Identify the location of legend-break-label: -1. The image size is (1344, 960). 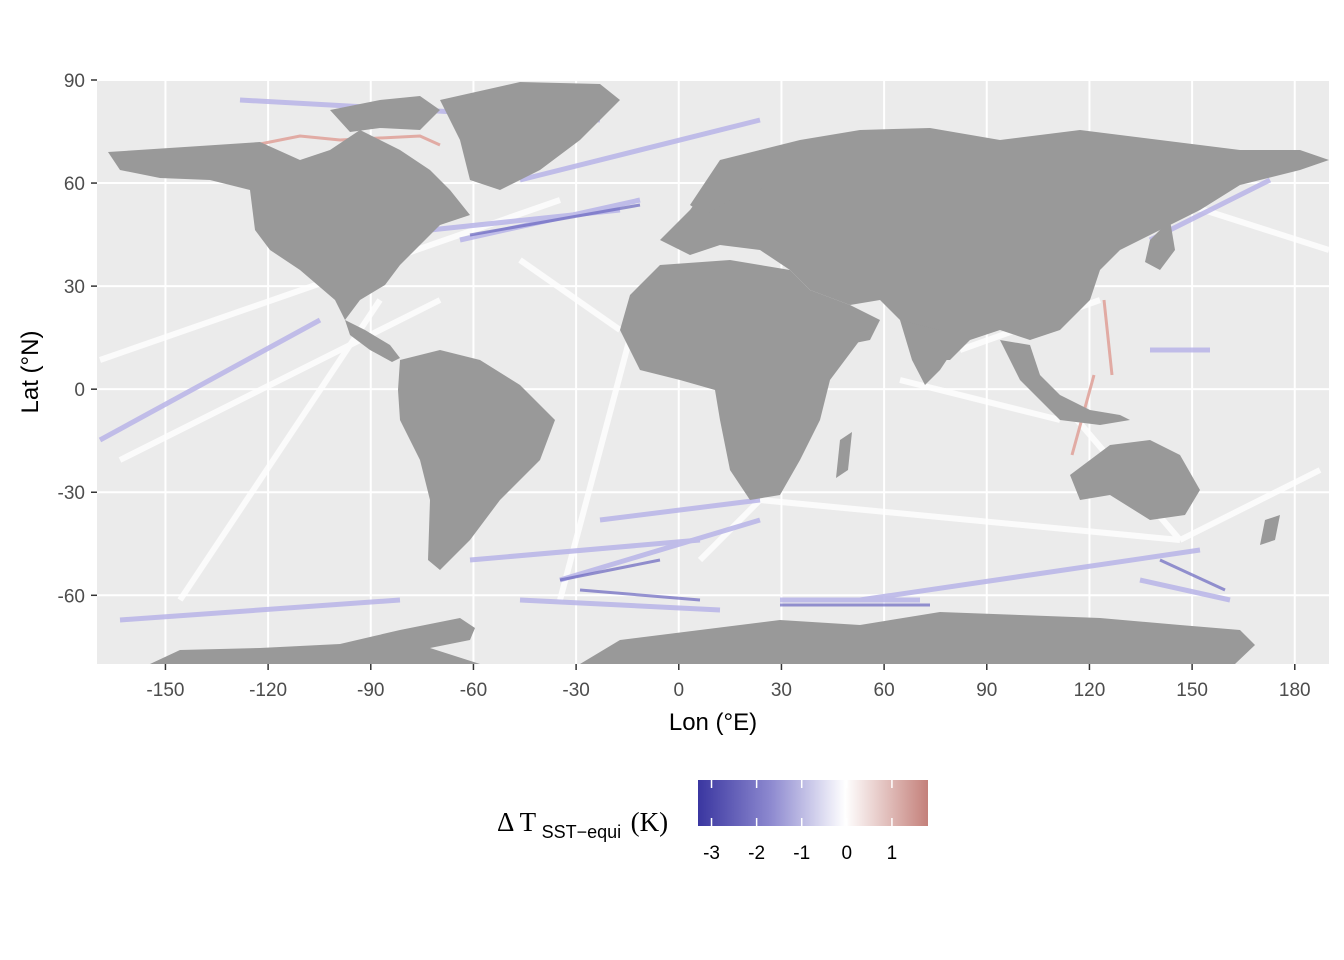
(801, 853).